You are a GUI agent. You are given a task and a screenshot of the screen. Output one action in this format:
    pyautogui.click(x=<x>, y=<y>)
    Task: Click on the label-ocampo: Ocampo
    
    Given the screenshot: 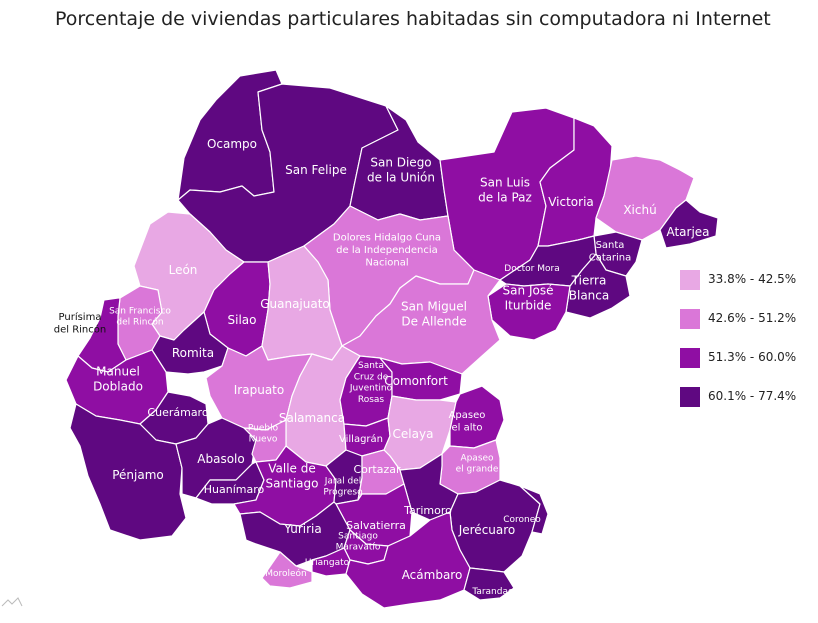 What is the action you would take?
    pyautogui.click(x=232, y=144)
    